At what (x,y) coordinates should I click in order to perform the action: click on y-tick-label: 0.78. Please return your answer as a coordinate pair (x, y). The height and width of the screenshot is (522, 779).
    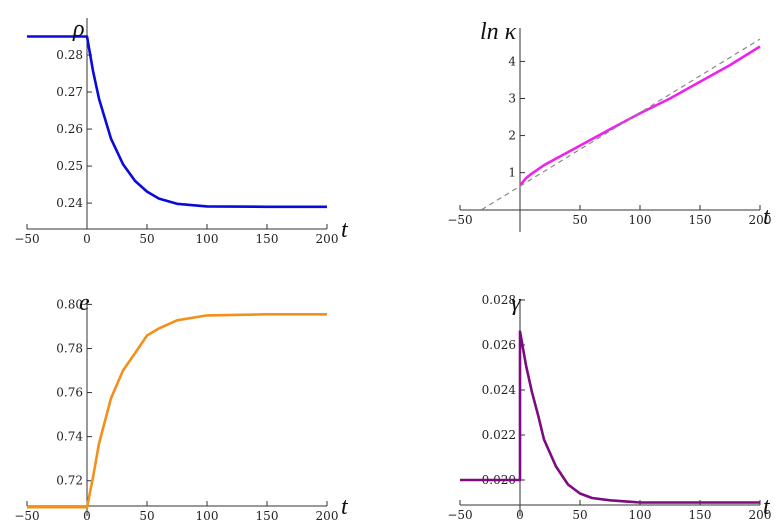
    Looking at the image, I should click on (69, 348).